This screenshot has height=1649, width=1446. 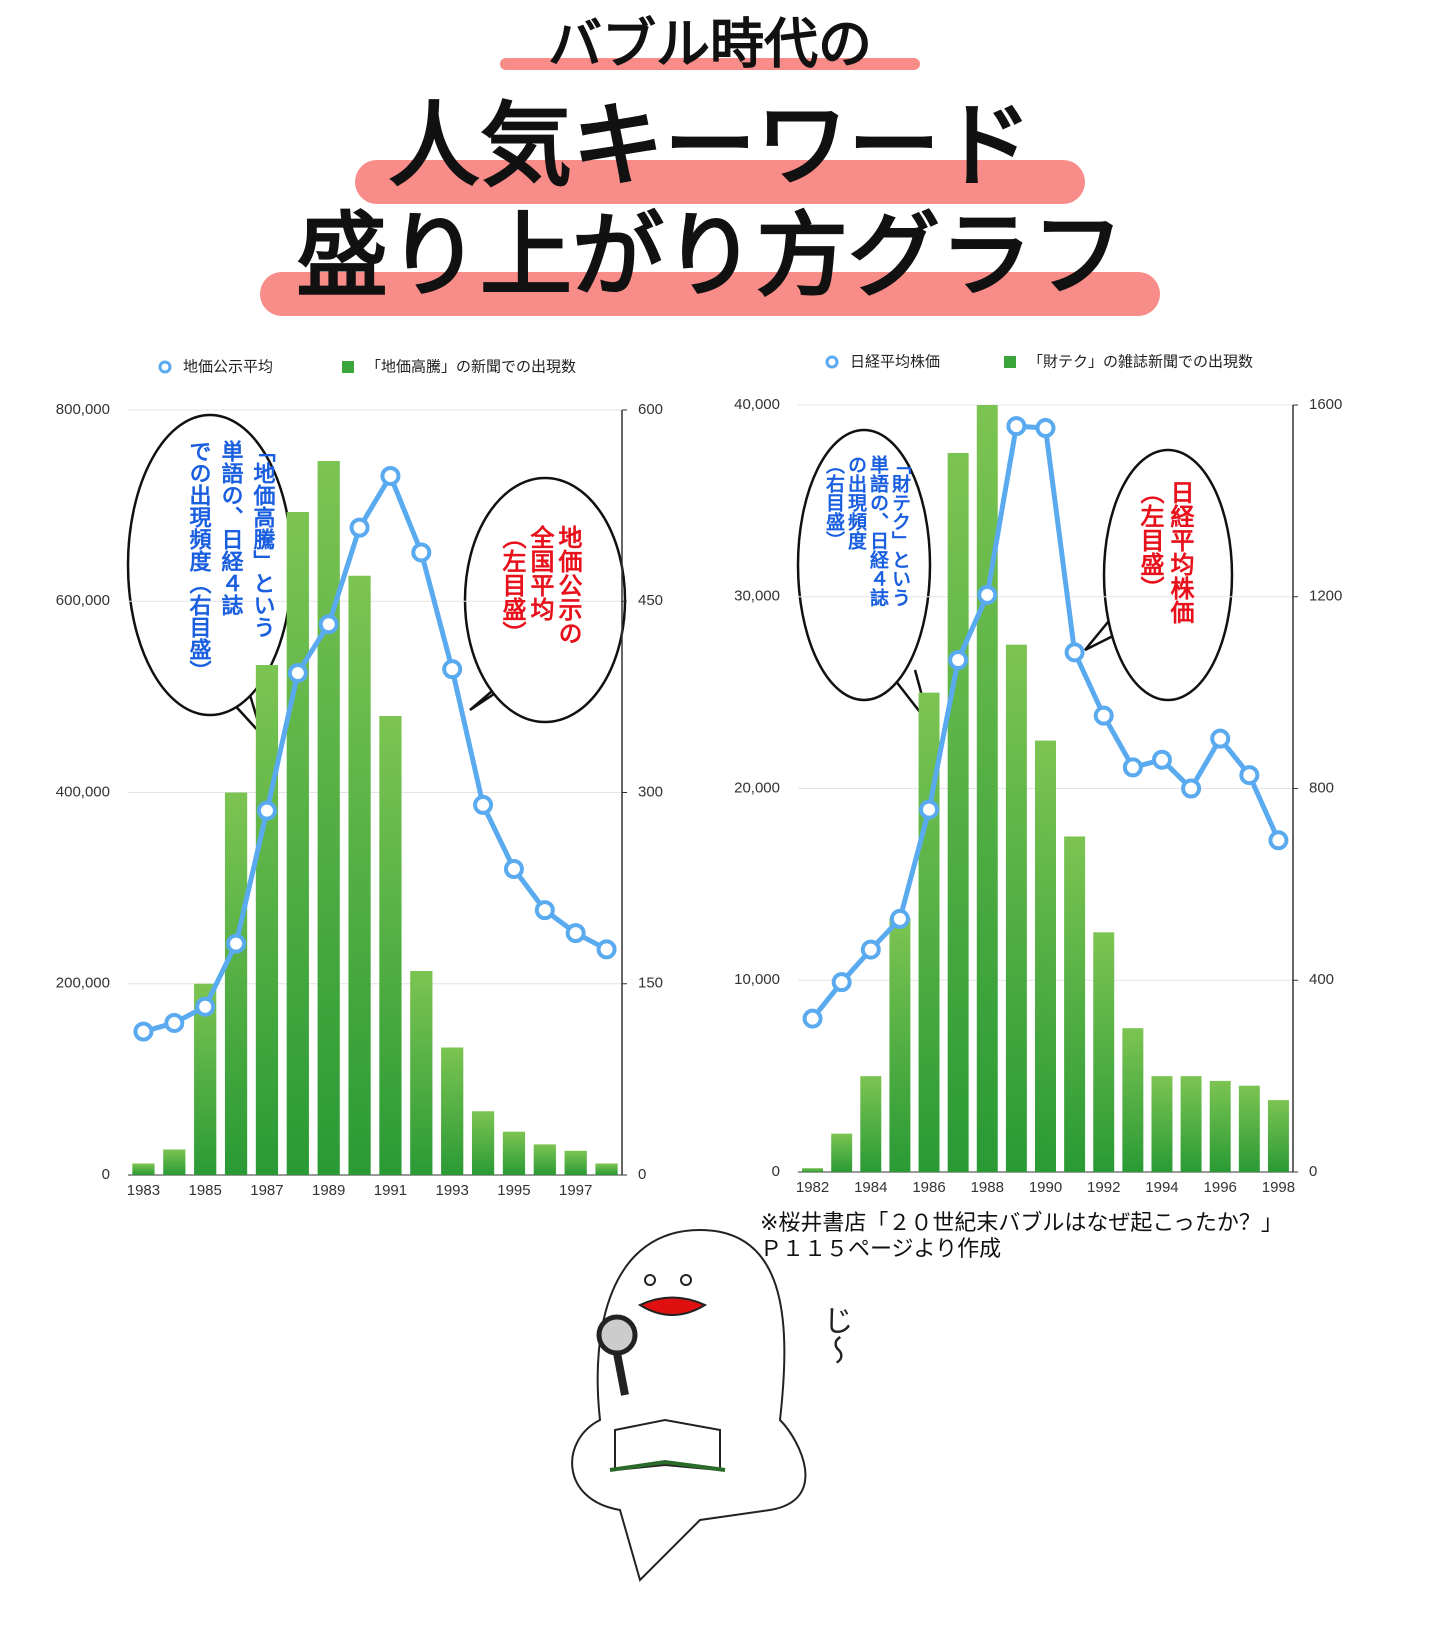 What do you see at coordinates (1180, 552) in the screenshot?
I see `annotation: 日経平均株価` at bounding box center [1180, 552].